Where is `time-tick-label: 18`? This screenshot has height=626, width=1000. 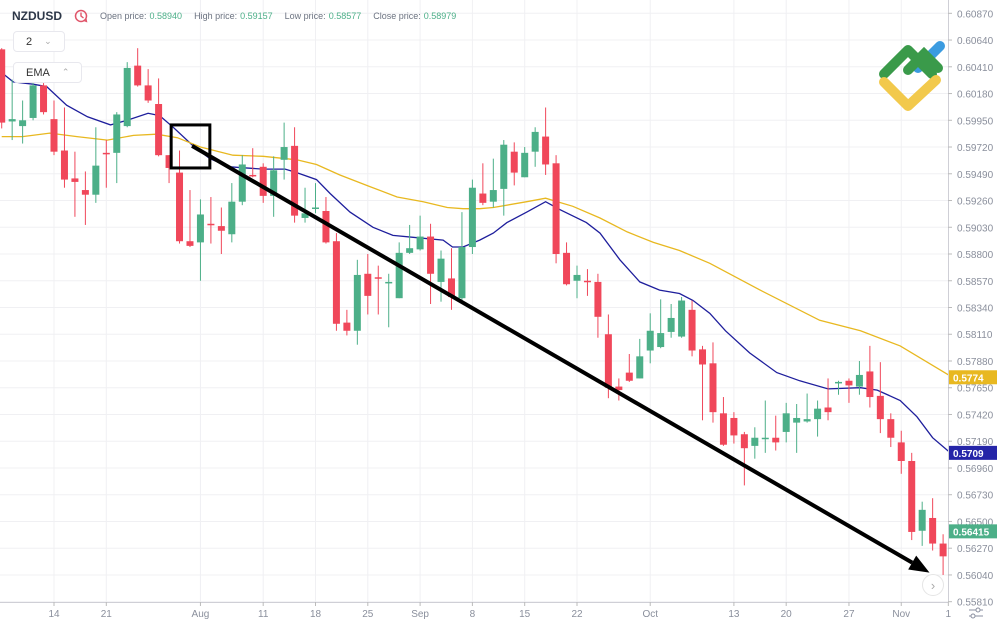 time-tick-label: 18 is located at coordinates (316, 614).